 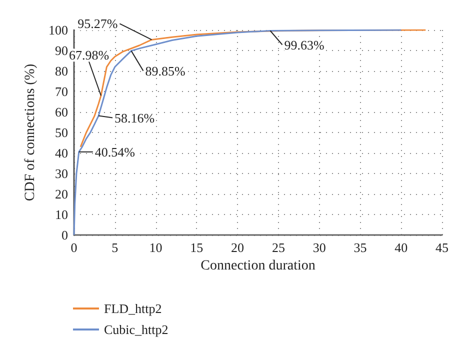 What do you see at coordinates (30, 133) in the screenshot?
I see `y-axis-title: CDF of connections (%)` at bounding box center [30, 133].